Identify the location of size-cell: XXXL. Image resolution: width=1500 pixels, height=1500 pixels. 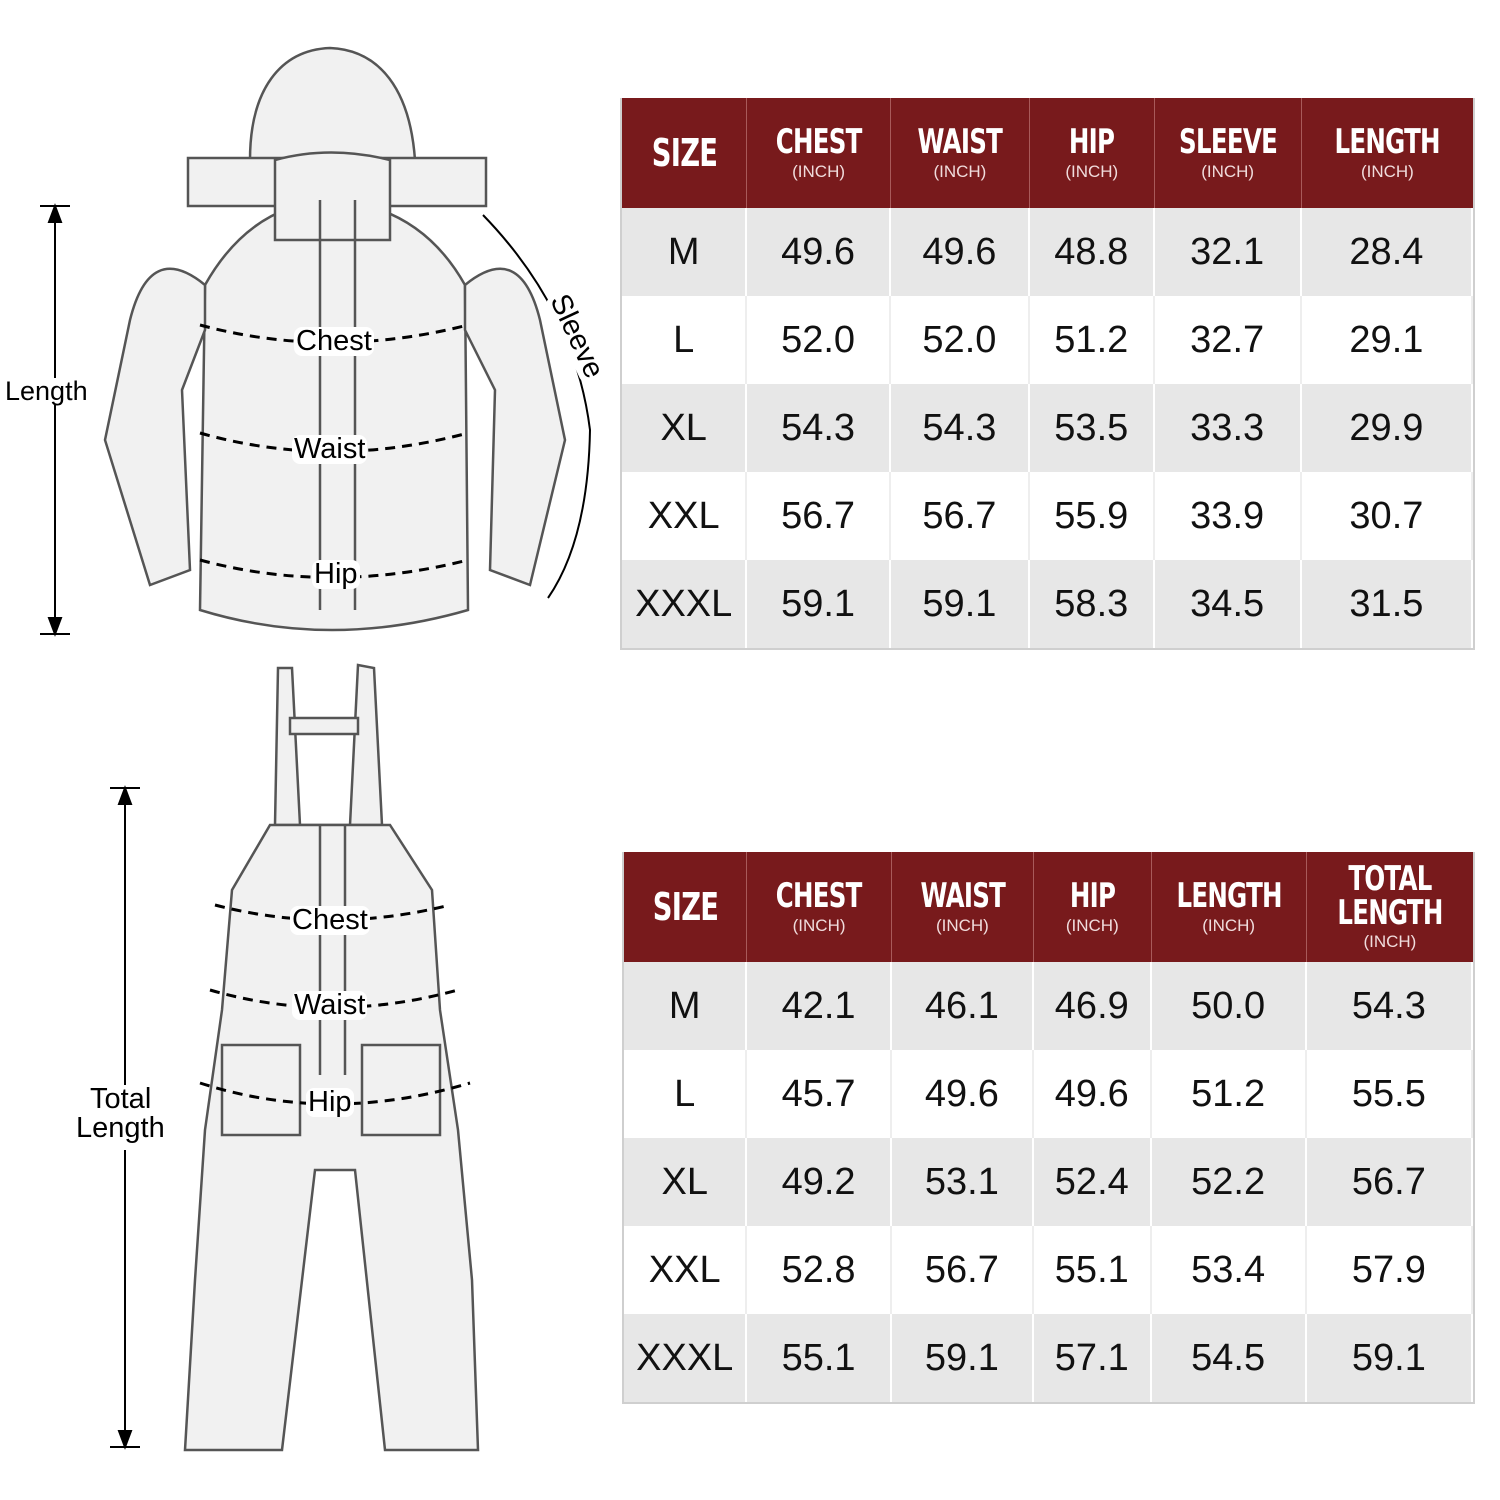
(686, 1358).